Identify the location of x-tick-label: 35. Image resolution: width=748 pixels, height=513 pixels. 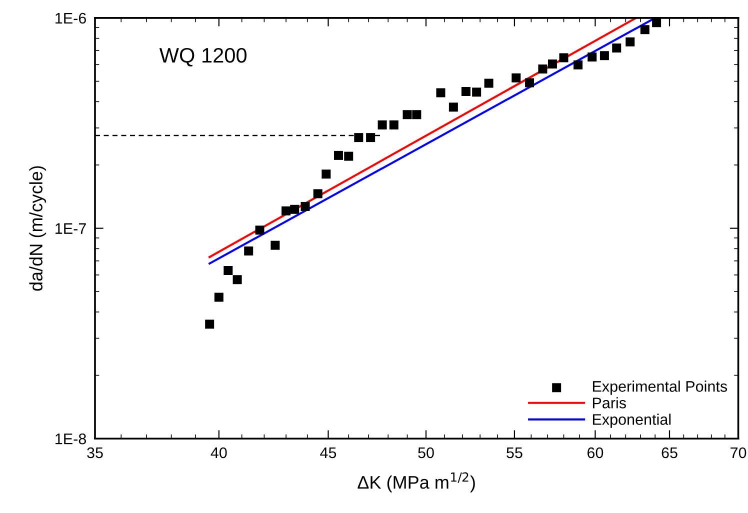
(95, 452).